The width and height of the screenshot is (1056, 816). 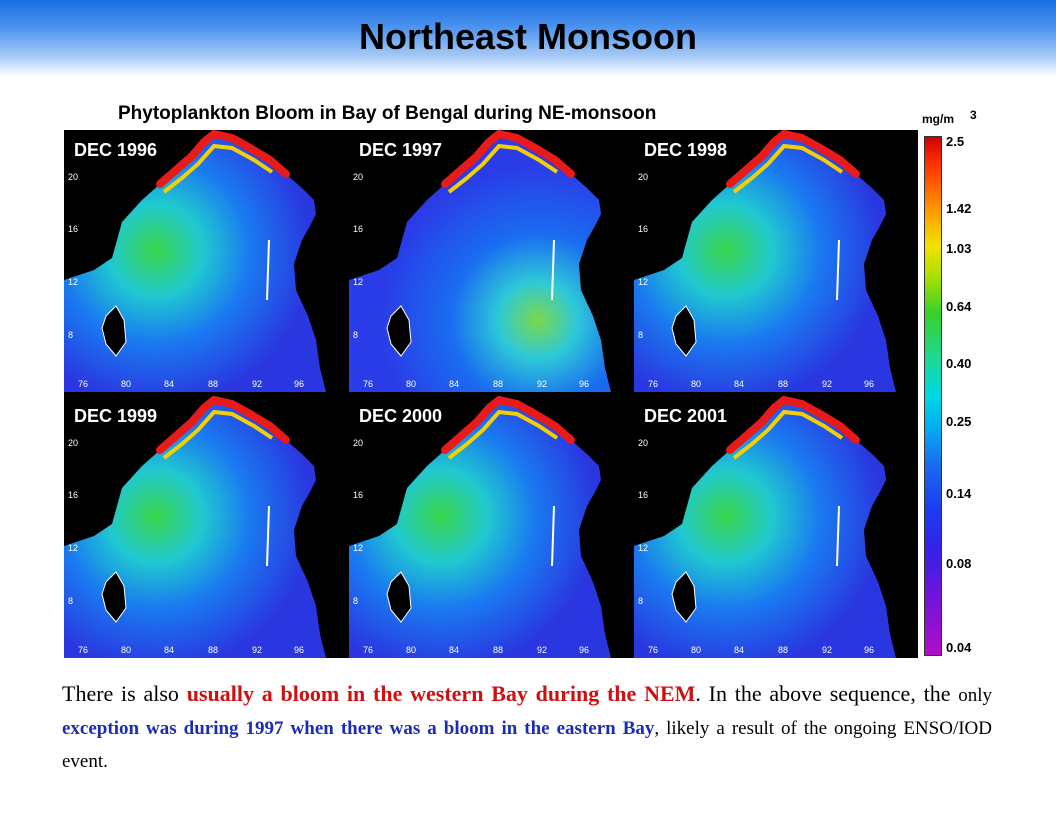 What do you see at coordinates (685, 416) in the screenshot?
I see `panel-year-label: DEC 2001` at bounding box center [685, 416].